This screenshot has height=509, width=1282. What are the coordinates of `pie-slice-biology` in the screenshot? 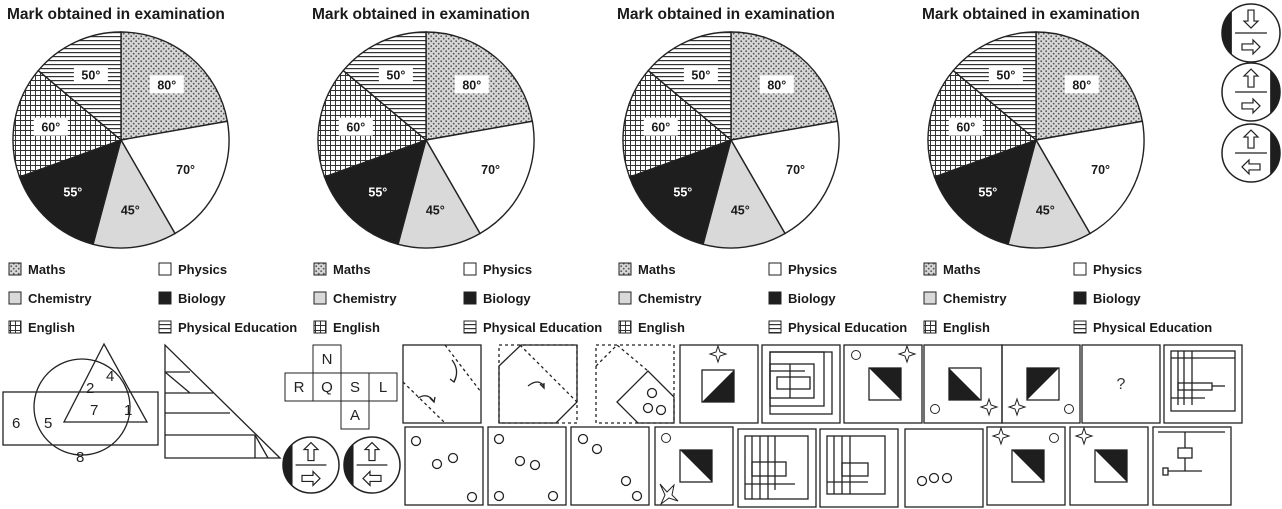 It's located at (174, 177).